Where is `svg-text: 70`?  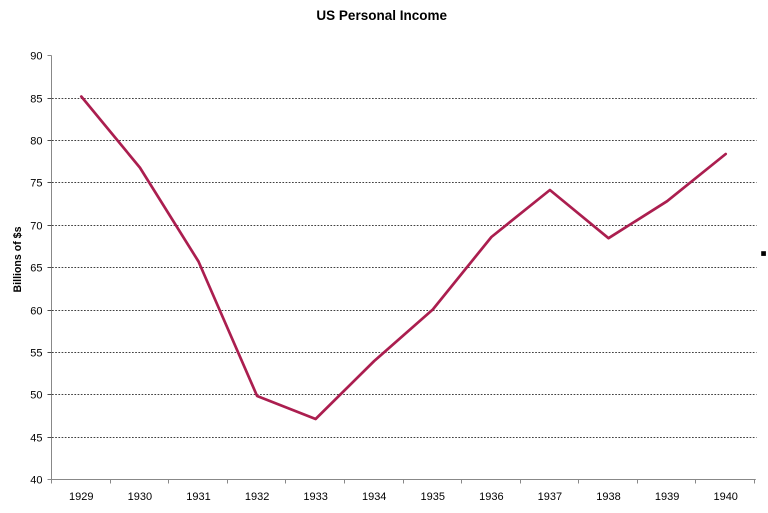 svg-text: 70 is located at coordinates (36, 227).